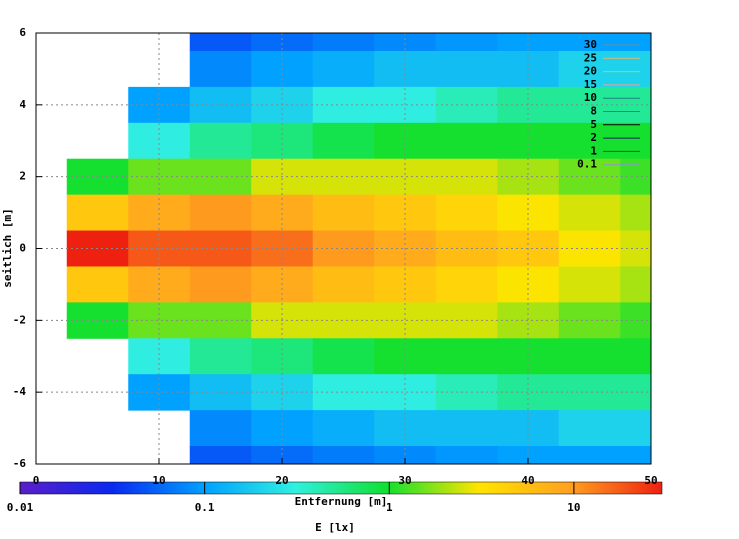 The height and width of the screenshot is (539, 739). Describe the element at coordinates (20, 507) in the screenshot. I see `colorbar-tick-label: 0.01` at that location.